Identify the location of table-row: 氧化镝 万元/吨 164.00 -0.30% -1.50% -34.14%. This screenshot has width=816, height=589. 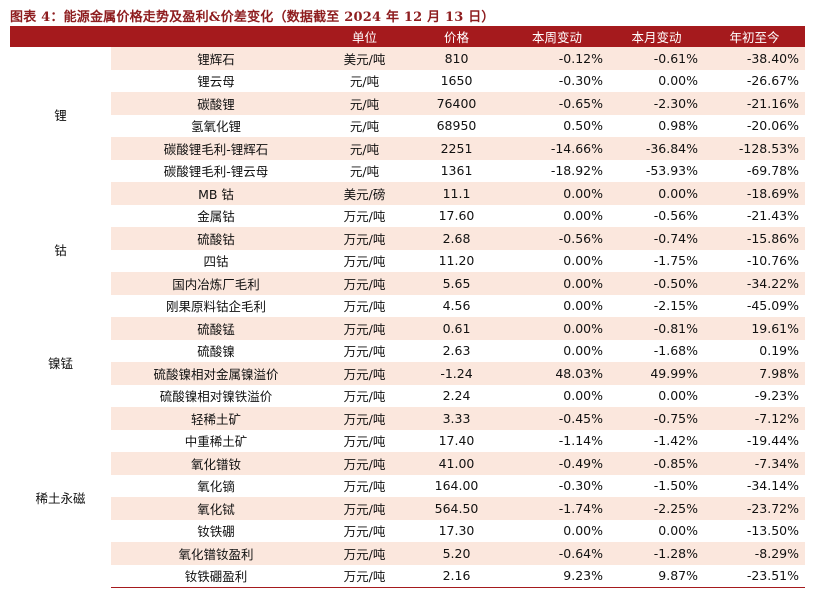
(407, 486).